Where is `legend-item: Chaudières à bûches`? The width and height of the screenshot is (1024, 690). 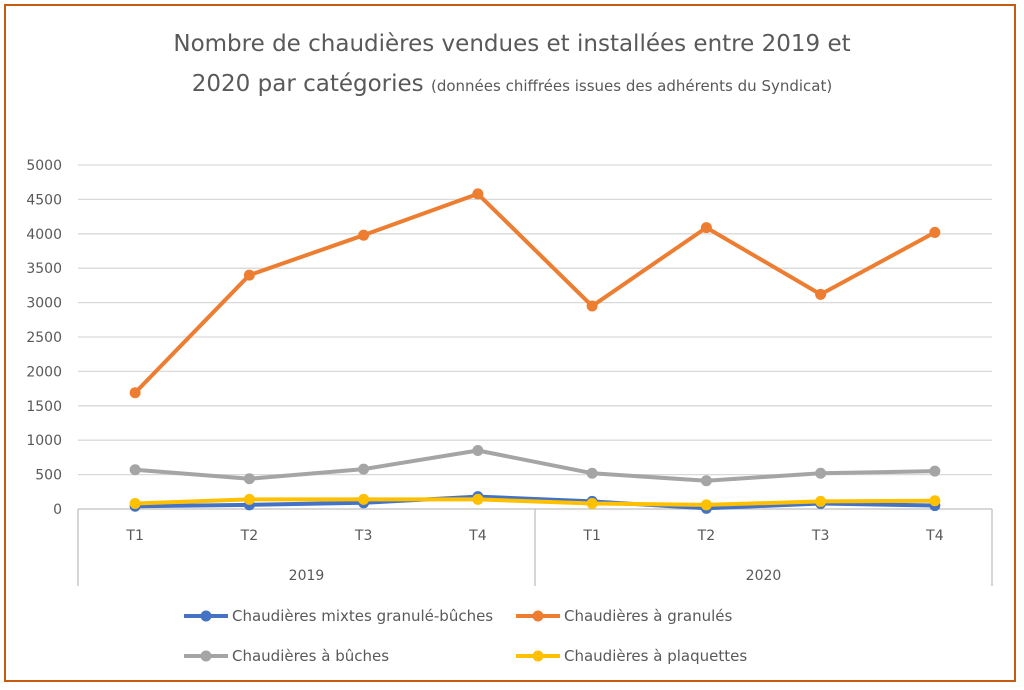 legend-item: Chaudières à bûches is located at coordinates (286, 656).